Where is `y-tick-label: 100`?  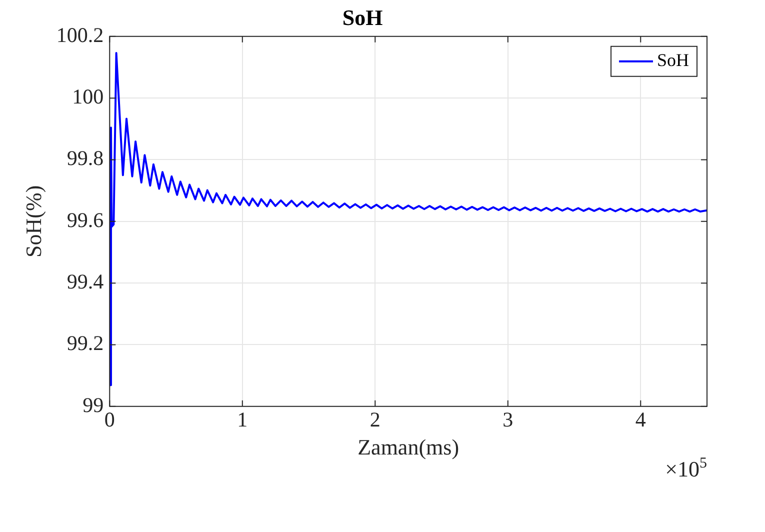 y-tick-label: 100 is located at coordinates (88, 96).